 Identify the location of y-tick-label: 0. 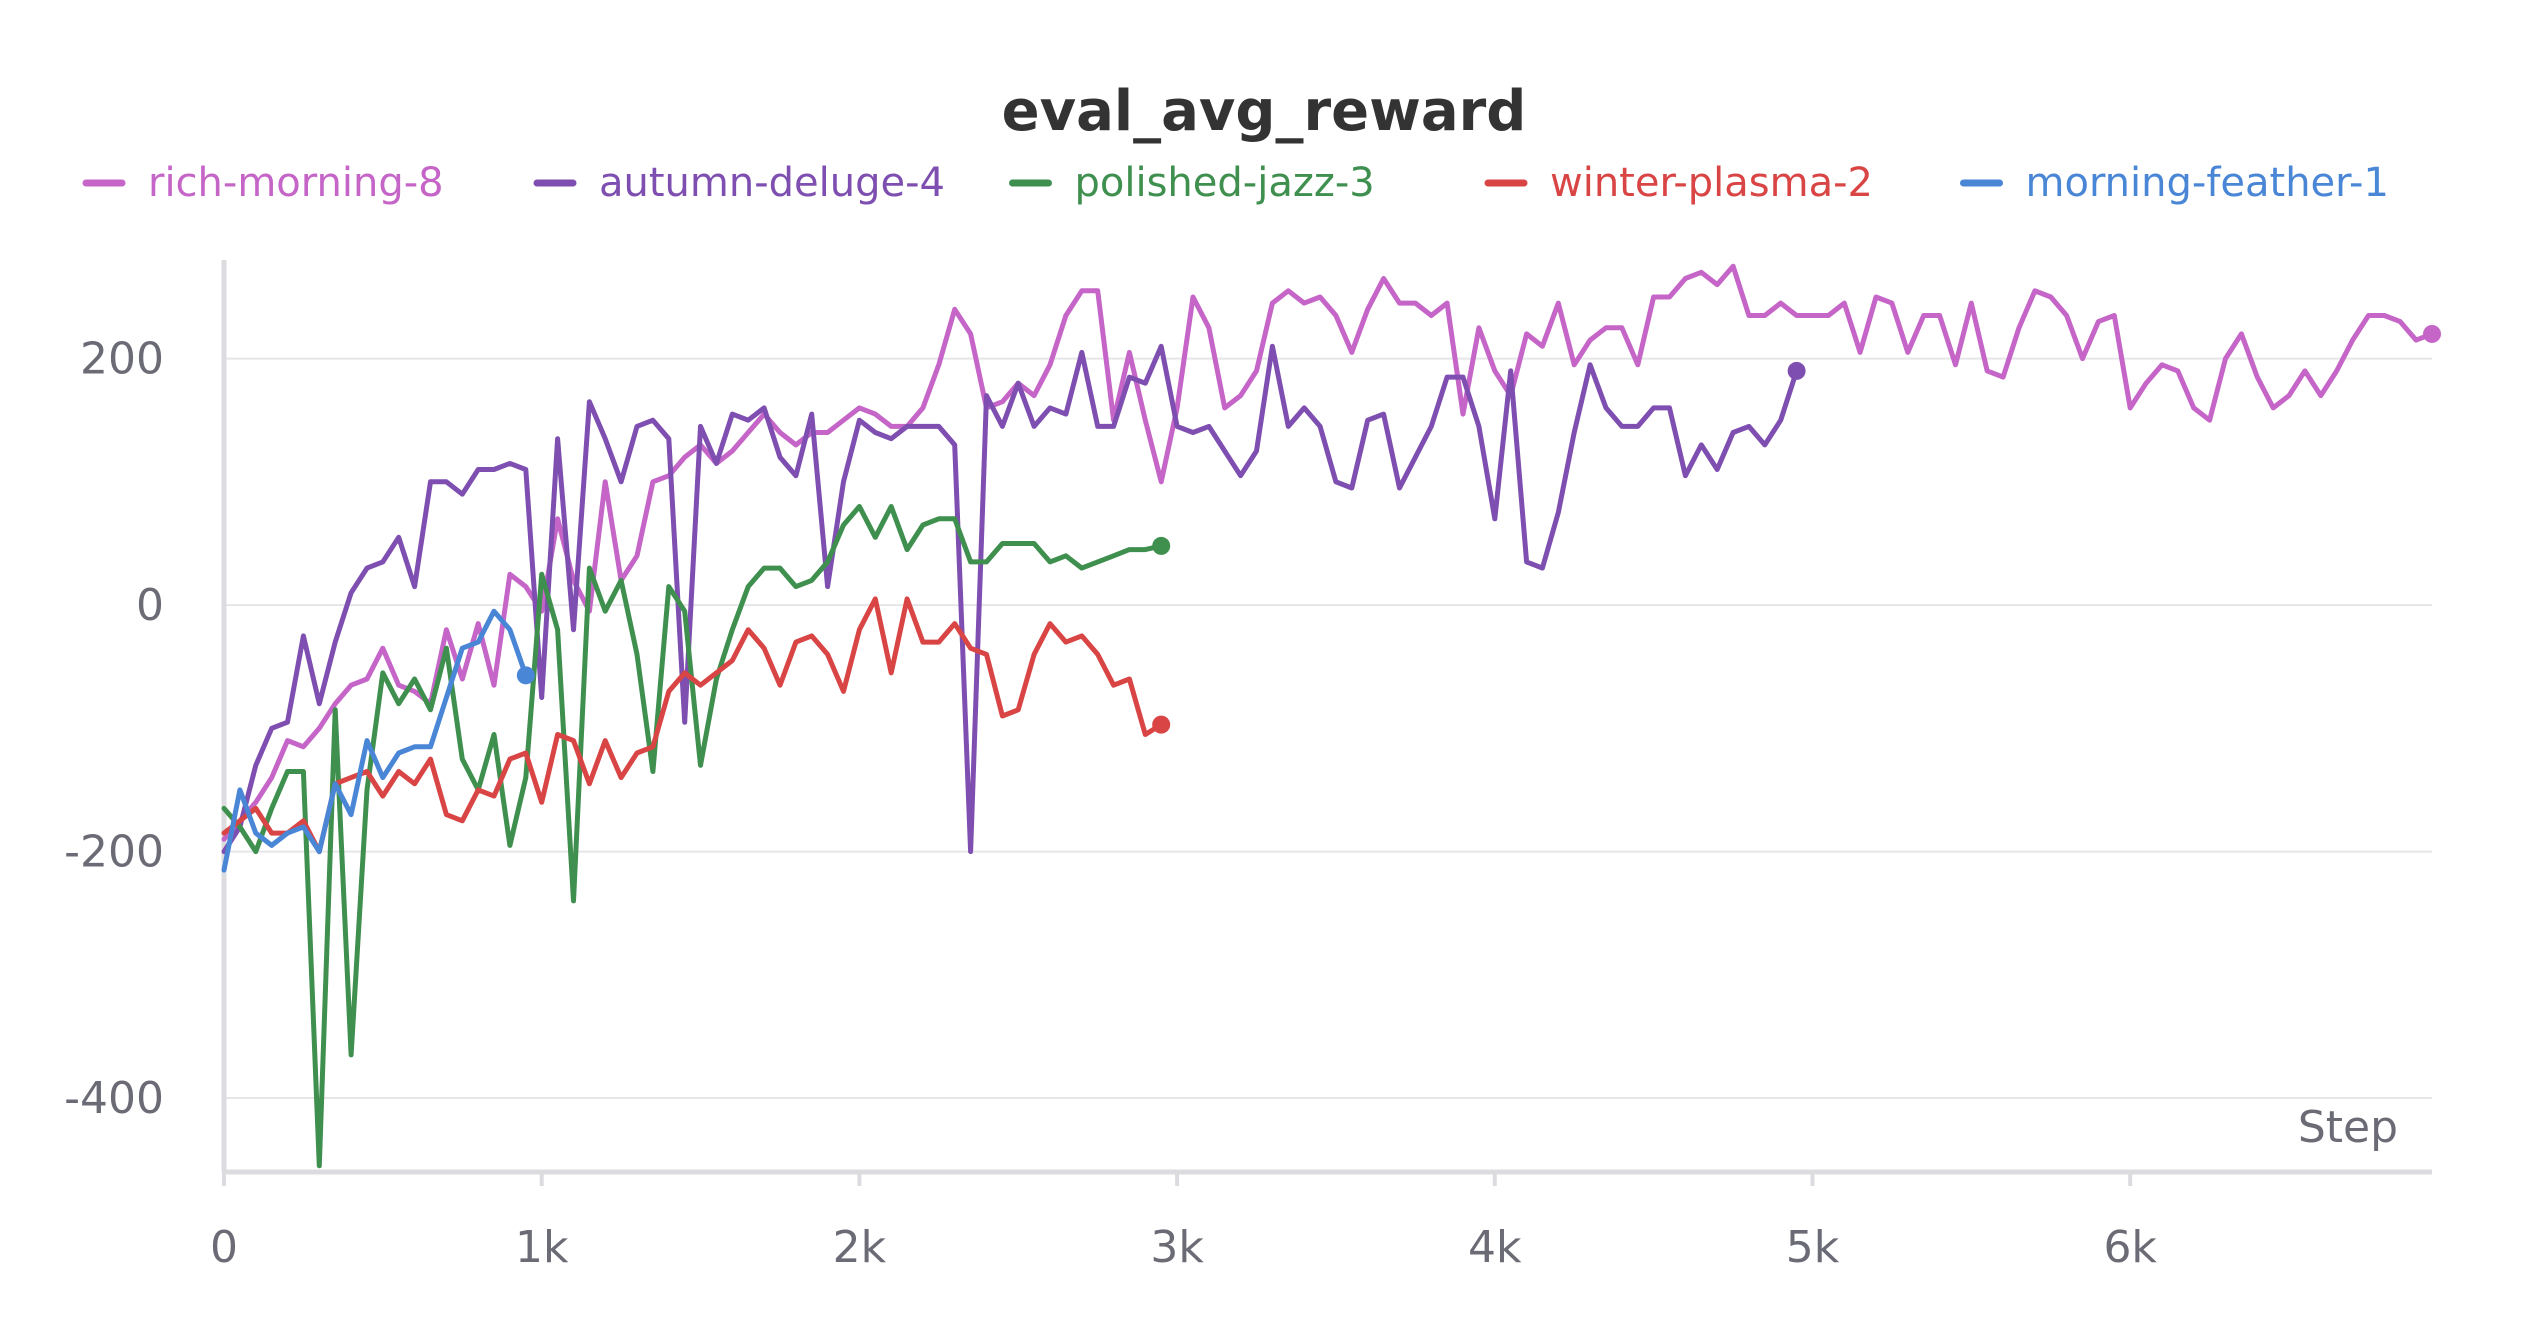
(150, 605).